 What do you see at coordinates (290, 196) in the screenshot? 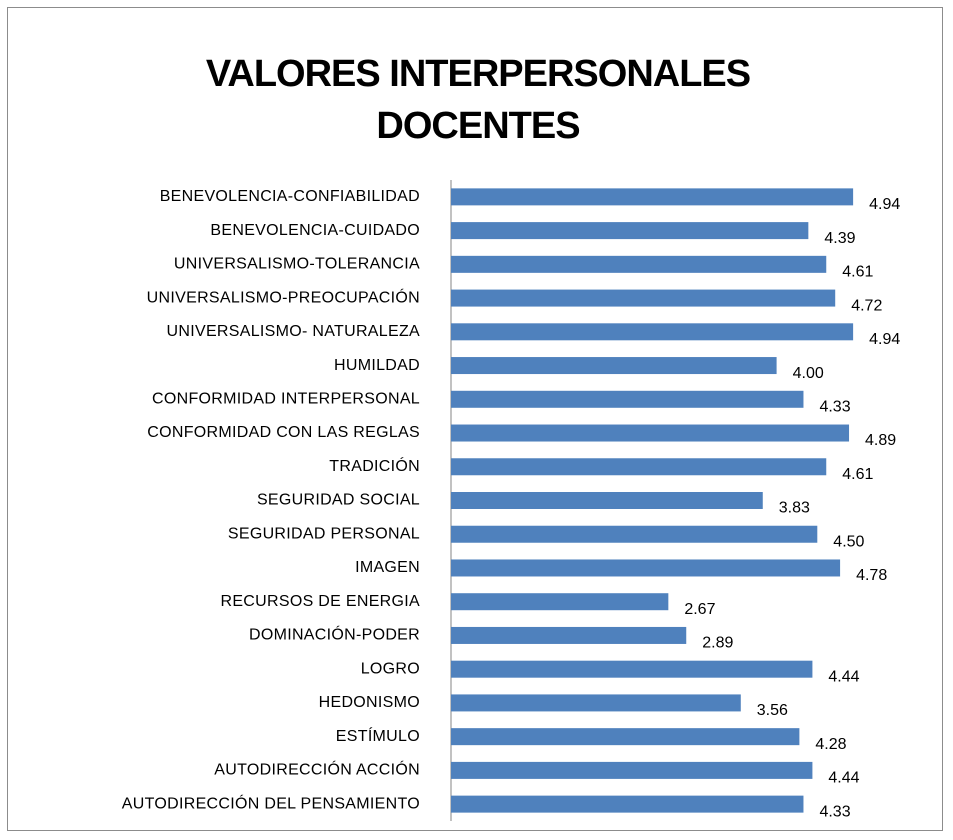
I see `y-tick-label: BENEVOLENCIA-CONFIABILIDAD` at bounding box center [290, 196].